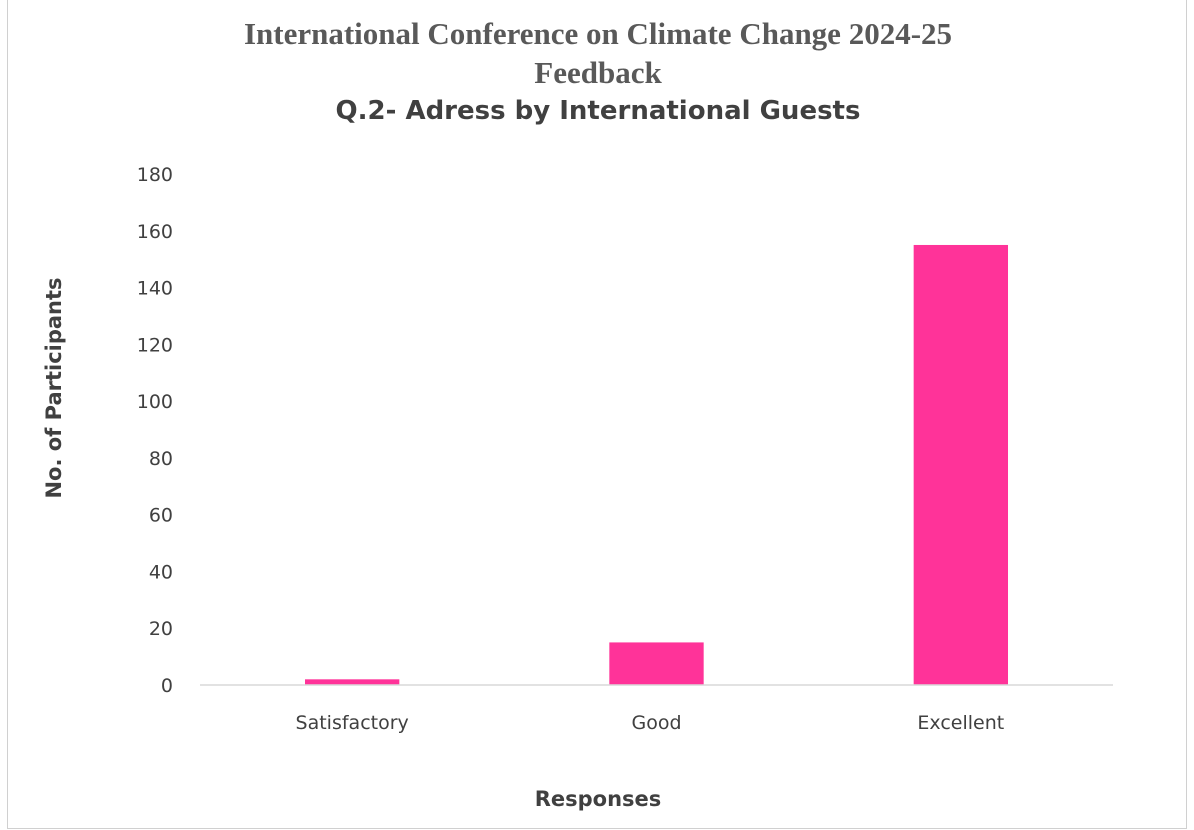 The height and width of the screenshot is (830, 1194). What do you see at coordinates (960, 723) in the screenshot?
I see `x-tick-label: Excellent` at bounding box center [960, 723].